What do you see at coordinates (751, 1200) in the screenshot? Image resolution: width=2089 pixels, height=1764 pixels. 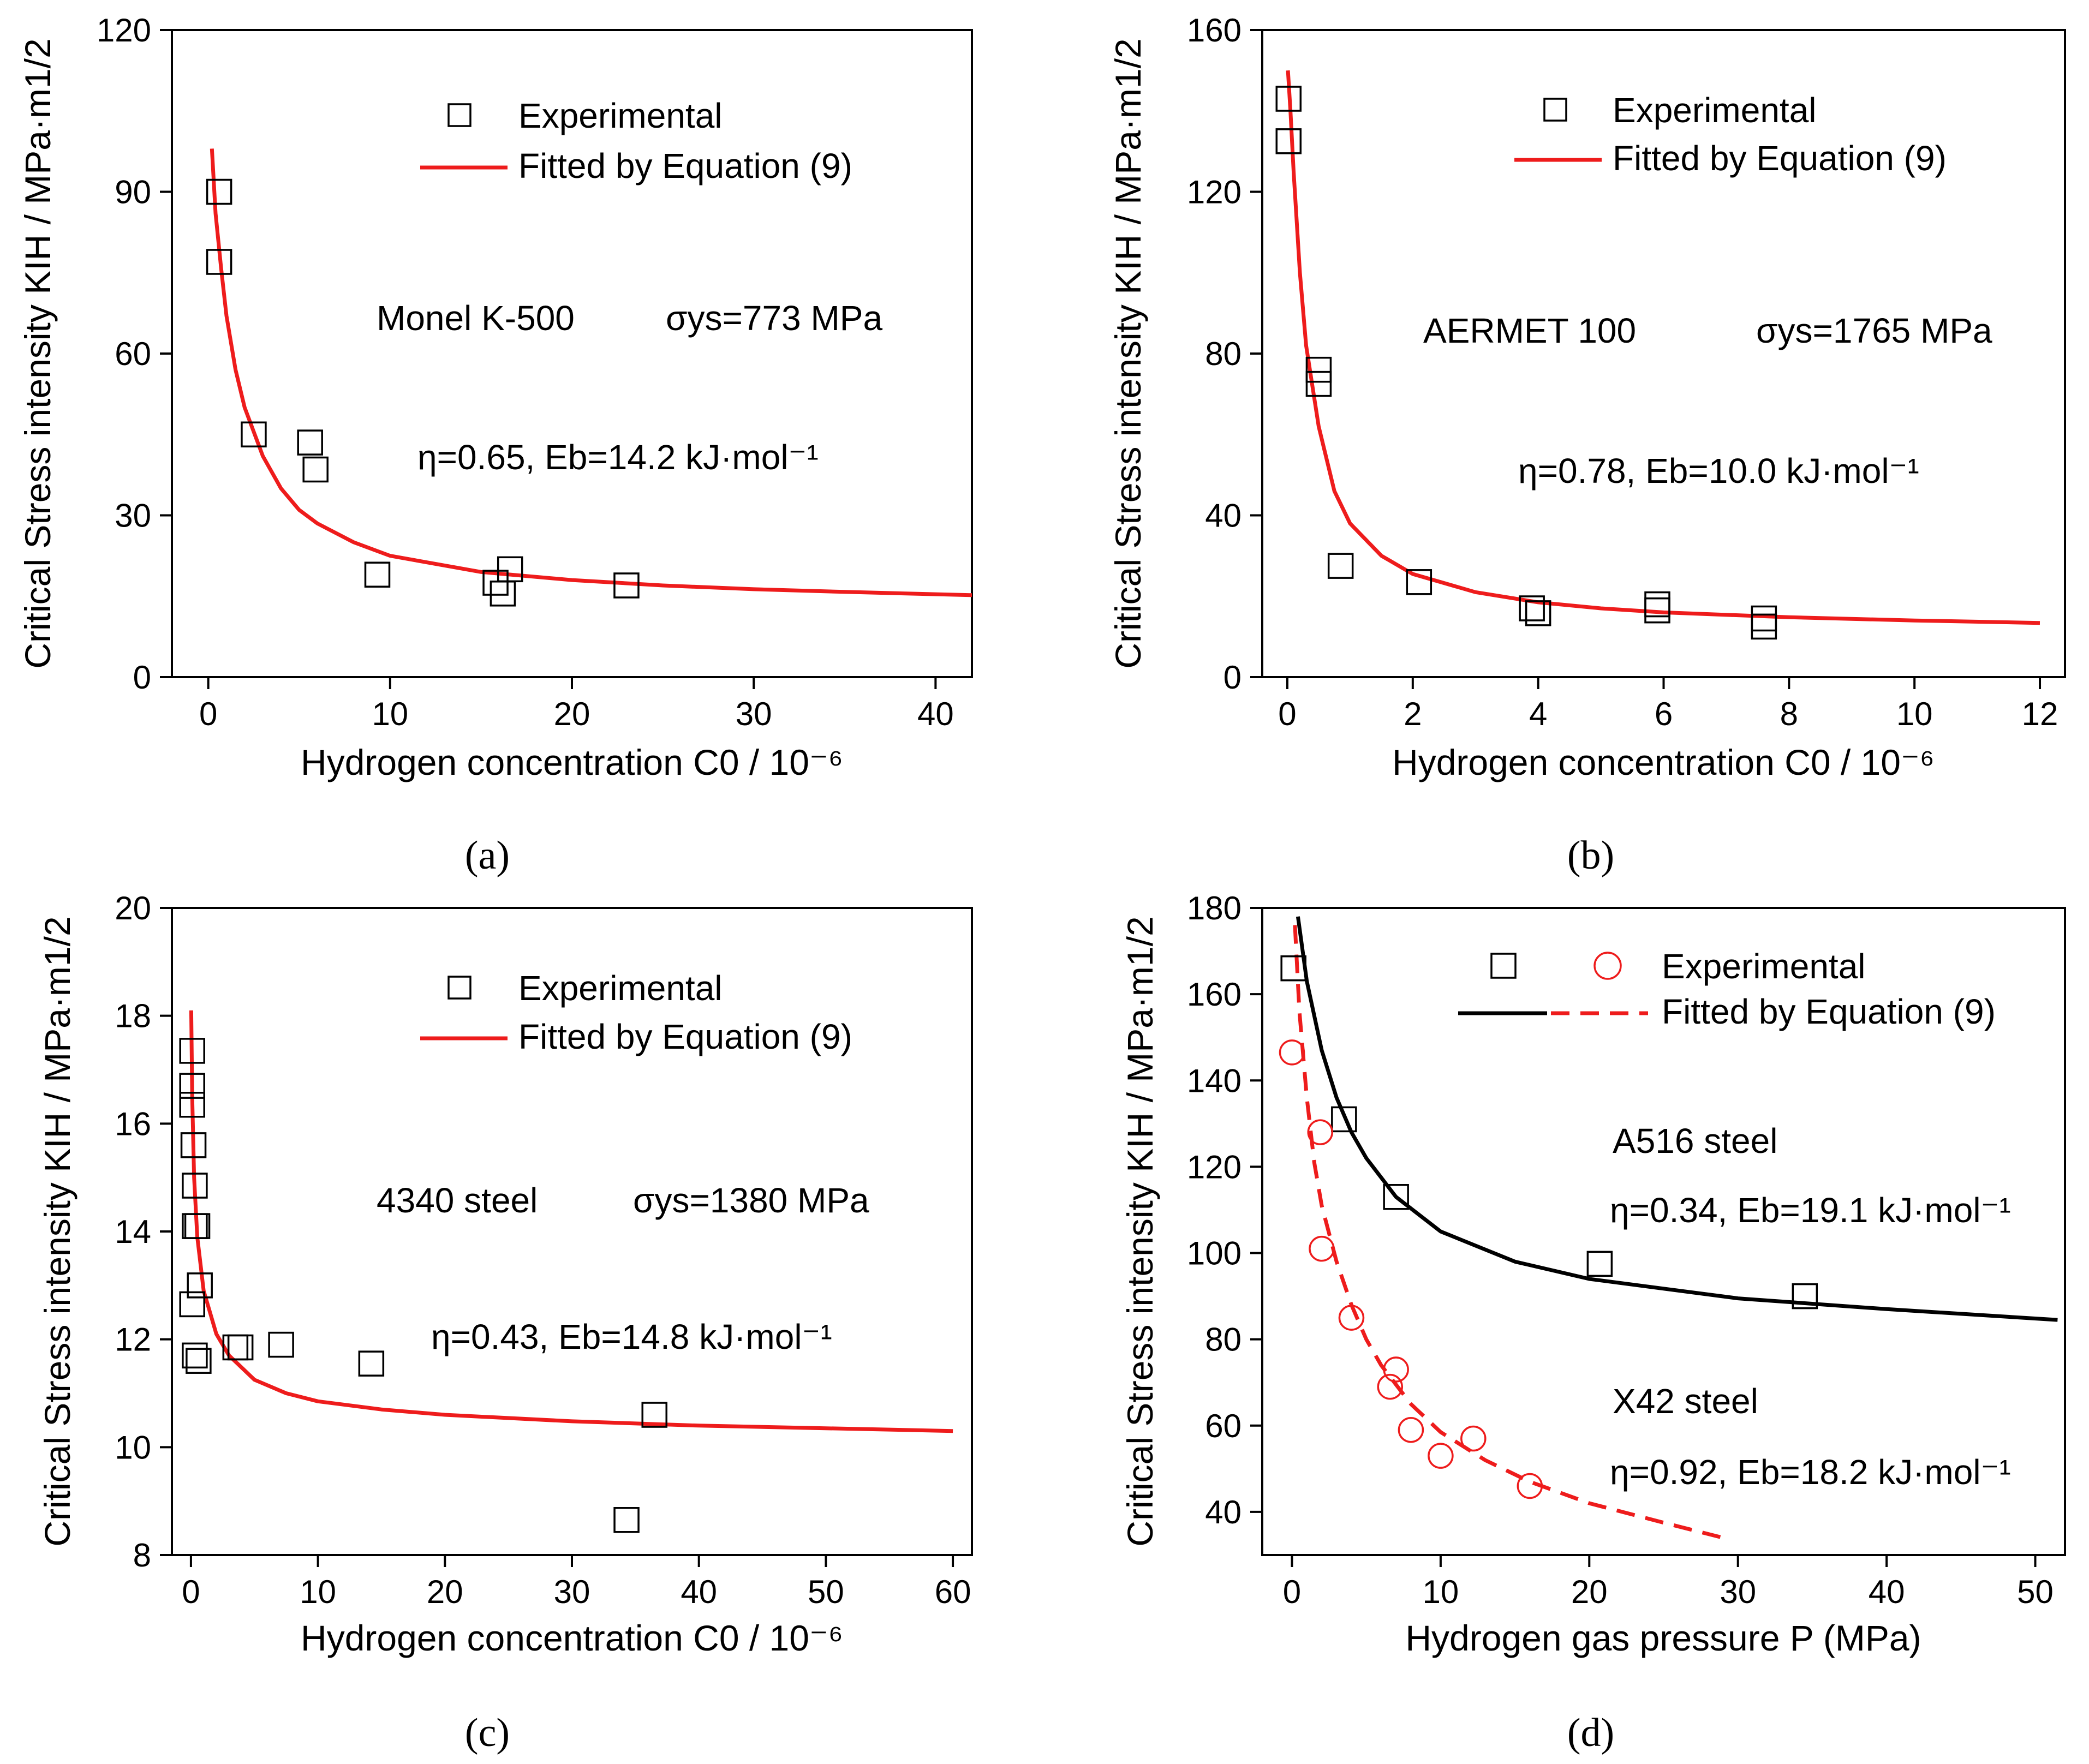 I see `yield-strength-label: σys=1380 MPa` at bounding box center [751, 1200].